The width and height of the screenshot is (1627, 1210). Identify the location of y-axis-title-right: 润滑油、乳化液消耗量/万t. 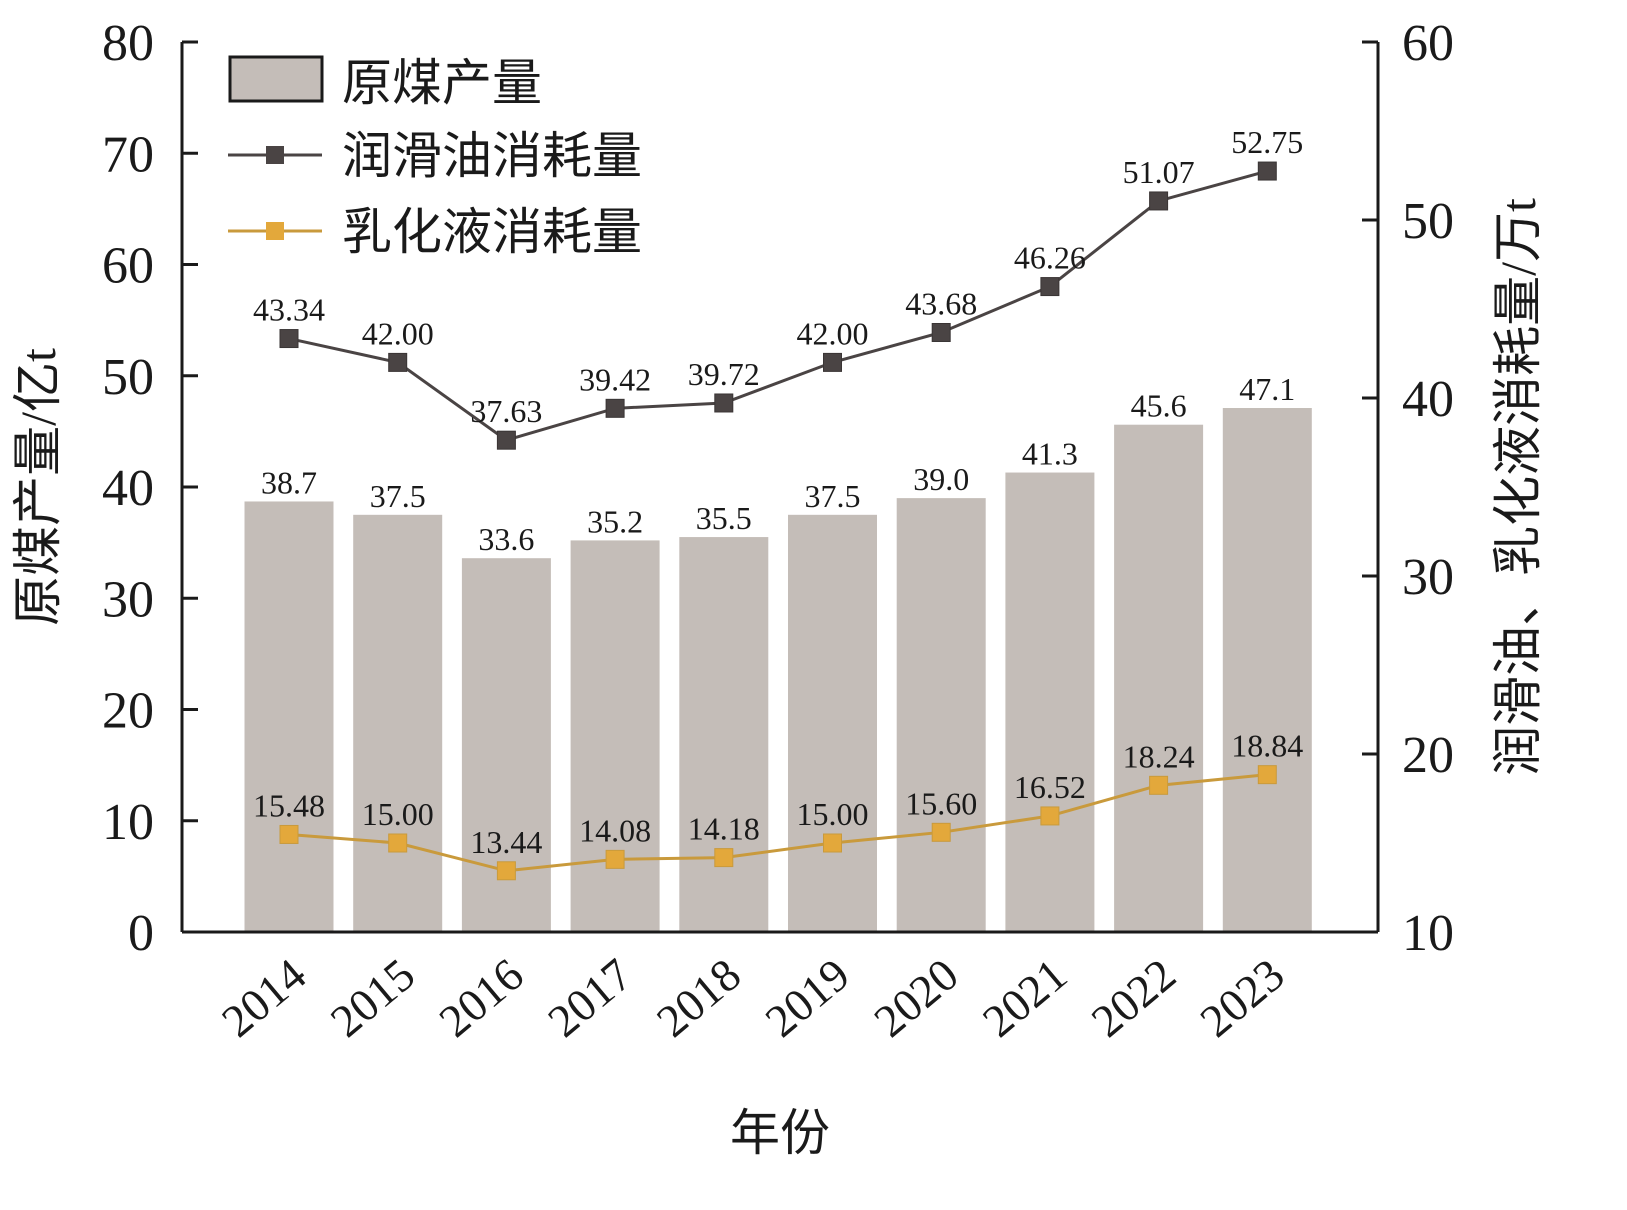
(1518, 487).